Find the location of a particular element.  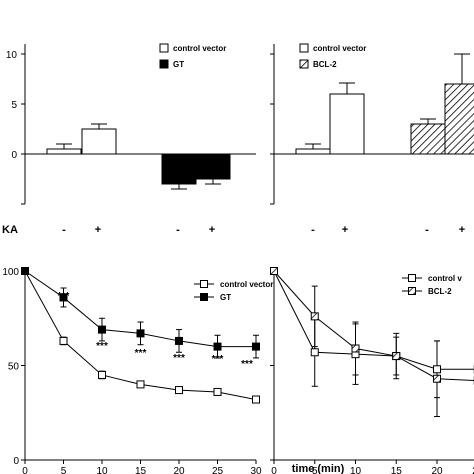

y-tick-label: 100 is located at coordinates (10, 272).